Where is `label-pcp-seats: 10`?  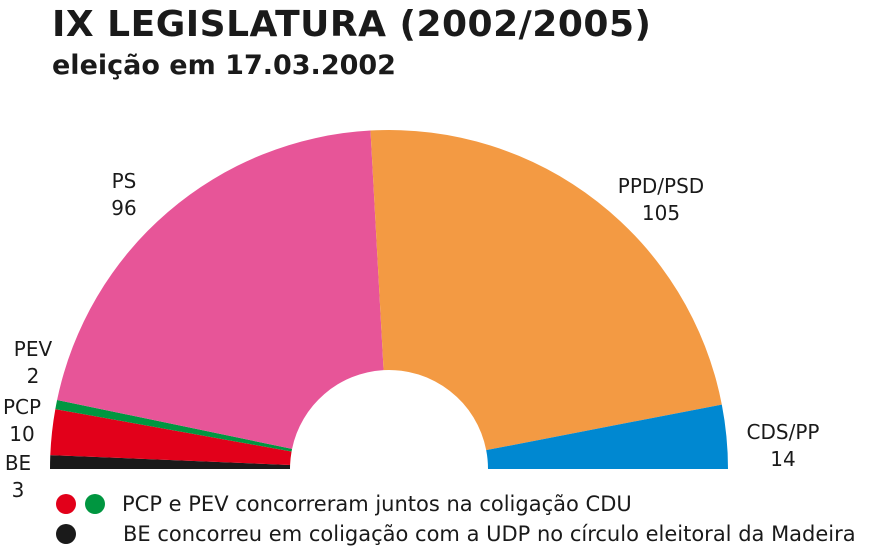
label-pcp-seats: 10 is located at coordinates (21, 434).